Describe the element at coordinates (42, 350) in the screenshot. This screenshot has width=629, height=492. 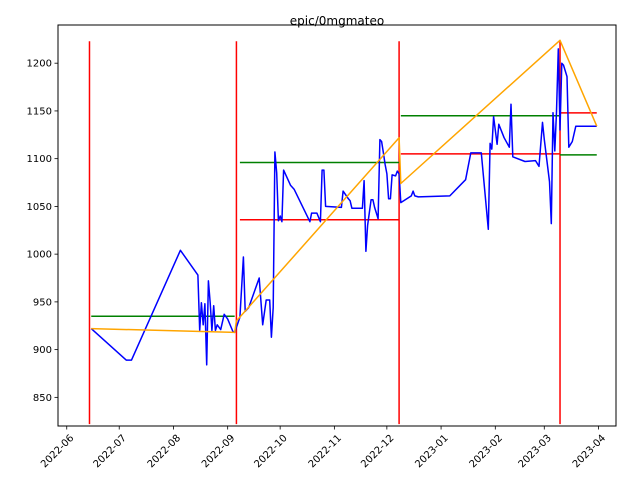
I see `y-tick-label: 900` at that location.